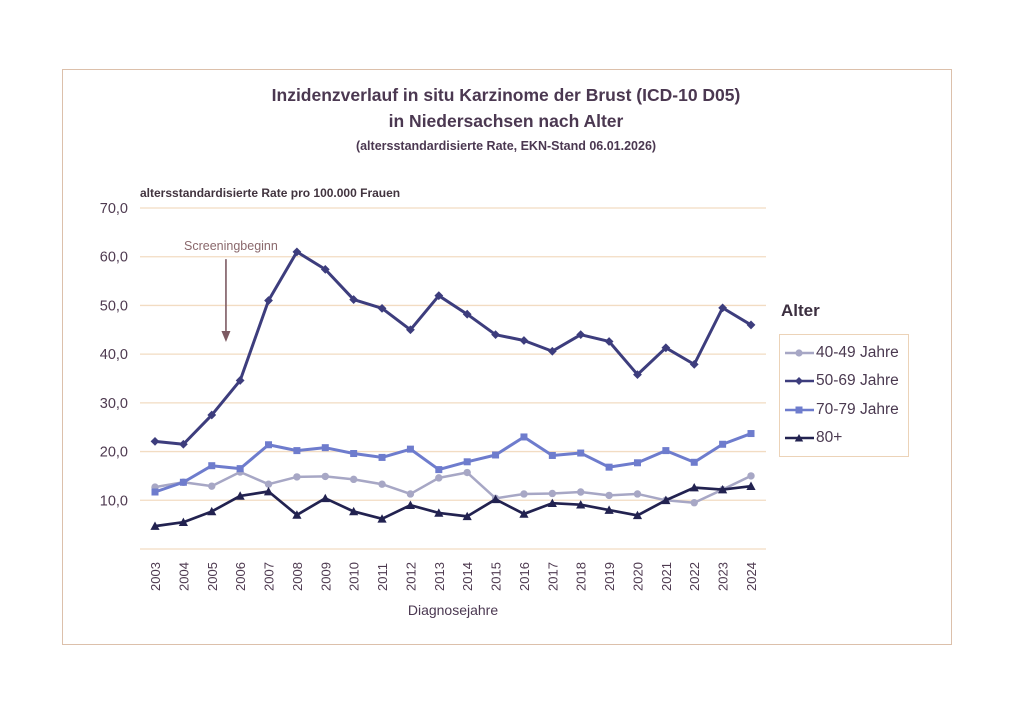 The height and width of the screenshot is (724, 1024). What do you see at coordinates (857, 409) in the screenshot?
I see `legend-label: 70-79 Jahre` at bounding box center [857, 409].